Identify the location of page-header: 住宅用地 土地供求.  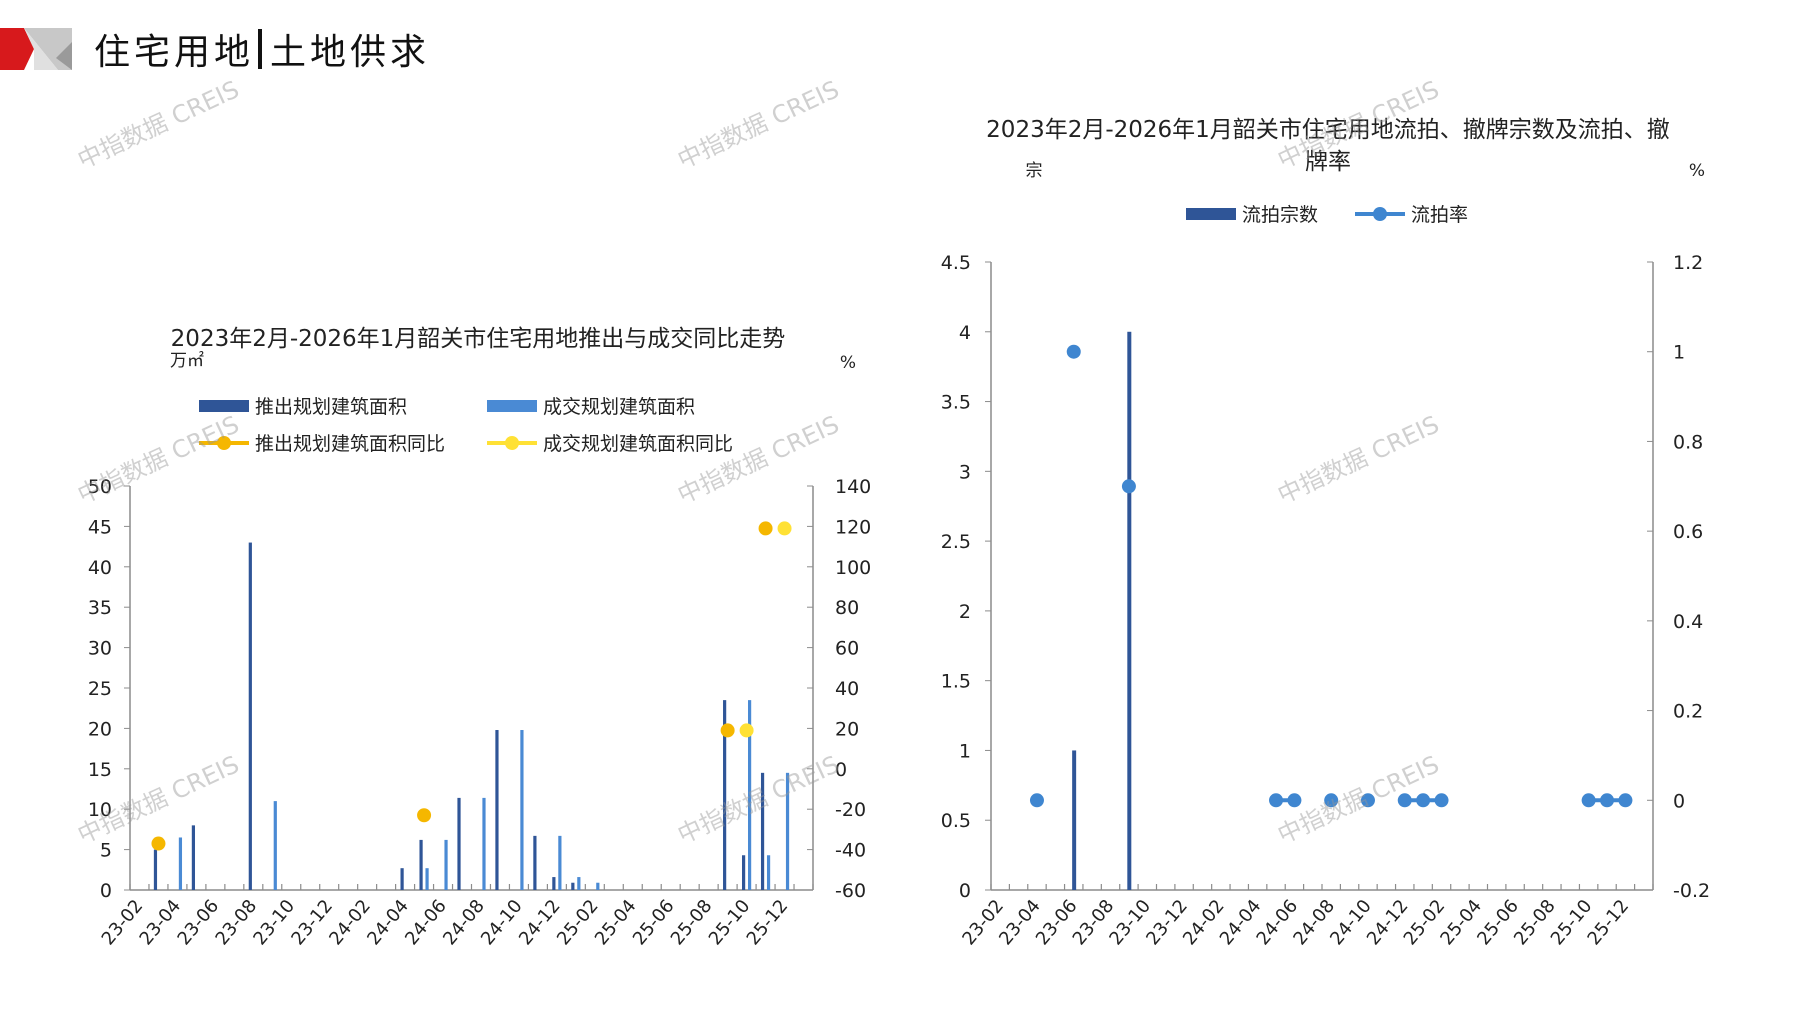
(215, 49).